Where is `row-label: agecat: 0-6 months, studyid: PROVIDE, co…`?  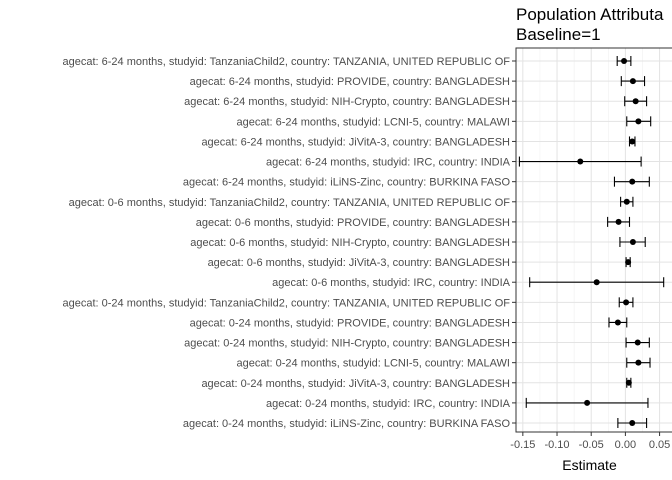 row-label: agecat: 0-6 months, studyid: PROVIDE, co… is located at coordinates (353, 223).